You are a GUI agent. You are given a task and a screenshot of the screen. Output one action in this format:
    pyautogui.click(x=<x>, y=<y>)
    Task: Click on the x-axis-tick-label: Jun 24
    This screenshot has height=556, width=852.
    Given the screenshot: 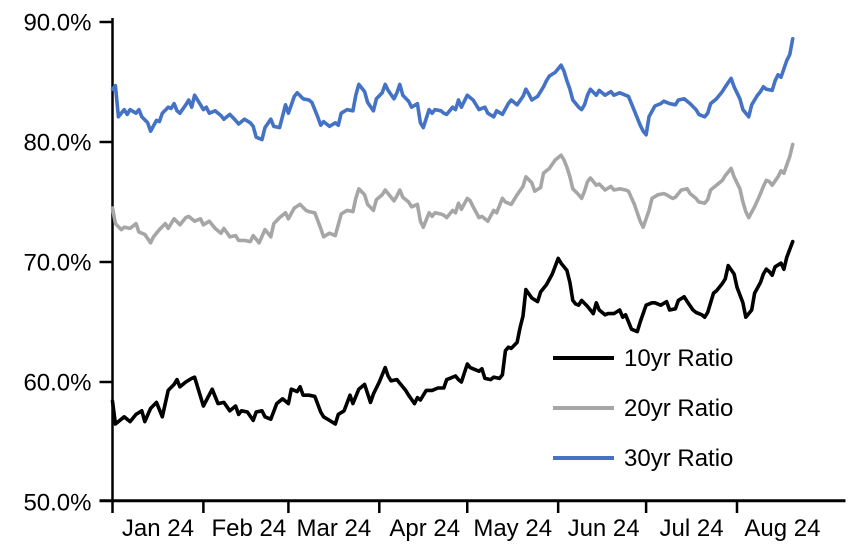 What is the action you would take?
    pyautogui.click(x=604, y=528)
    